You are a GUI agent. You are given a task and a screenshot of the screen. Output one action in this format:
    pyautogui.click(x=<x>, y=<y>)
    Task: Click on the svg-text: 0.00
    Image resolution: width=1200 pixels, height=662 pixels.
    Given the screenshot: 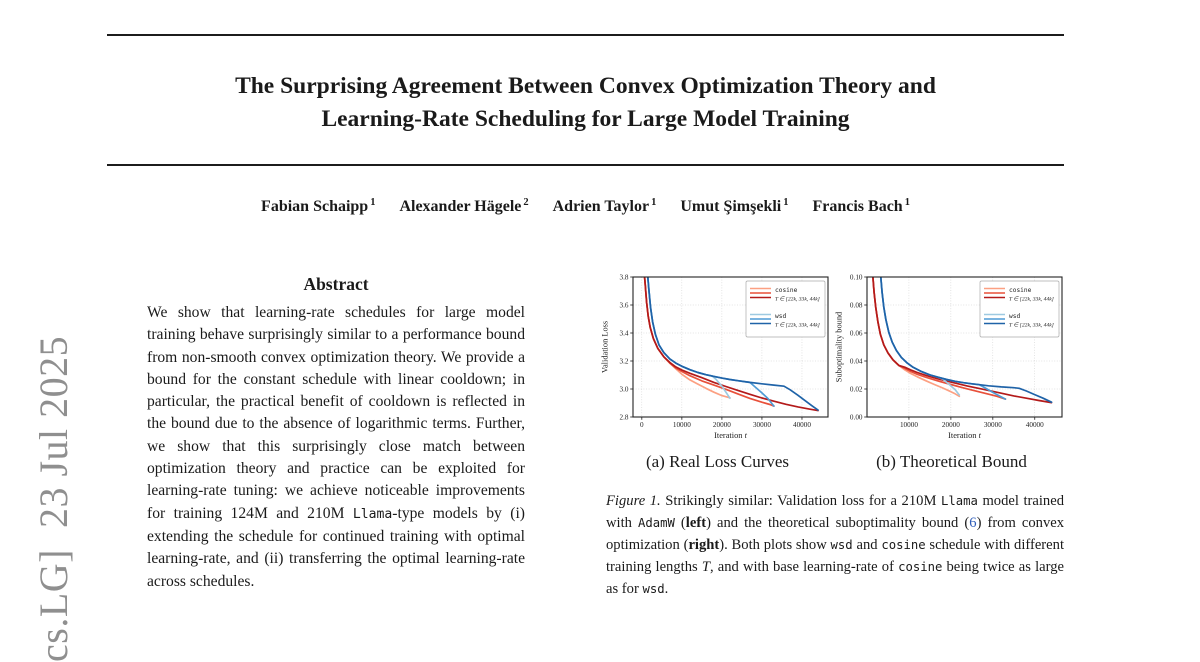 What is the action you would take?
    pyautogui.click(x=856, y=417)
    